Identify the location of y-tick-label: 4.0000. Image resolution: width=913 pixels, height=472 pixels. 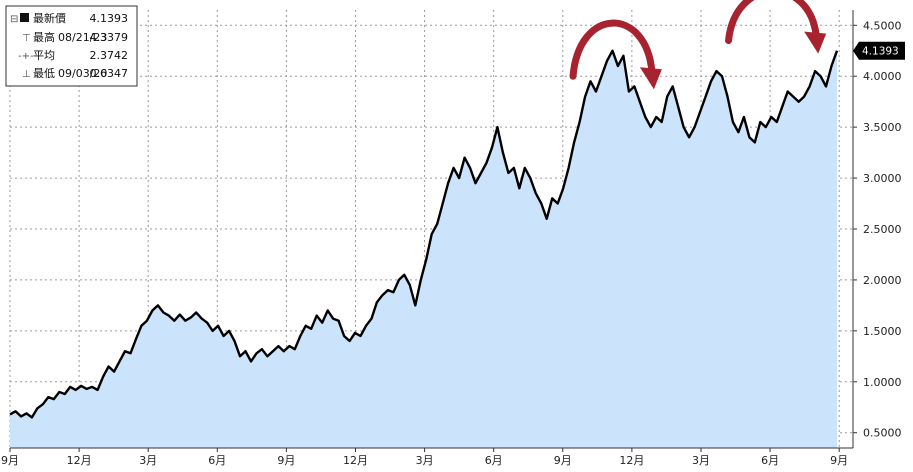
(882, 76).